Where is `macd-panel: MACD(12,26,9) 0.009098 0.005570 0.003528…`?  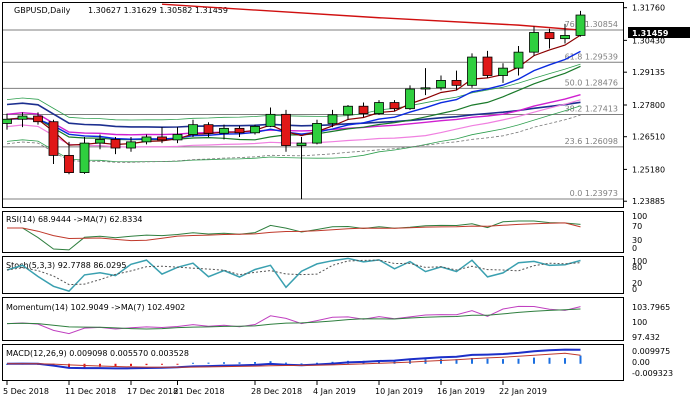
macd-panel: MACD(12,26,9) 0.009098 0.005570 0.003528… is located at coordinates (338, 362).